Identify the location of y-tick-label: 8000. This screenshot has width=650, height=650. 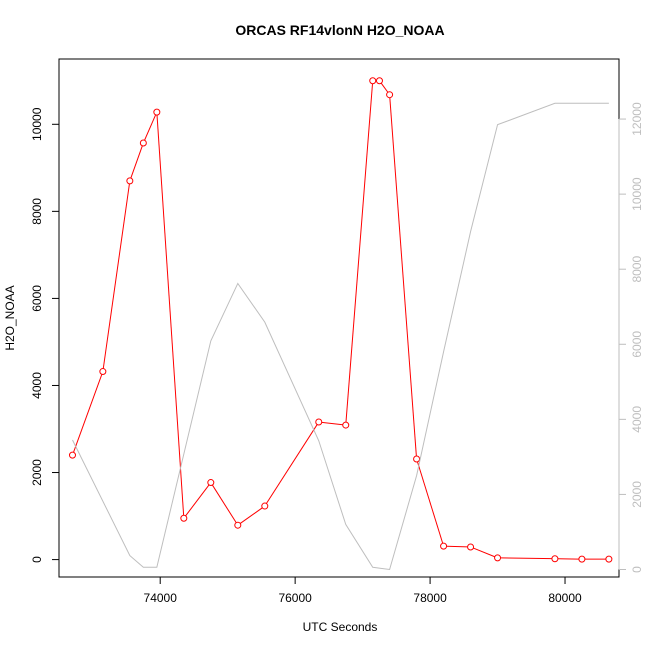
(37, 211).